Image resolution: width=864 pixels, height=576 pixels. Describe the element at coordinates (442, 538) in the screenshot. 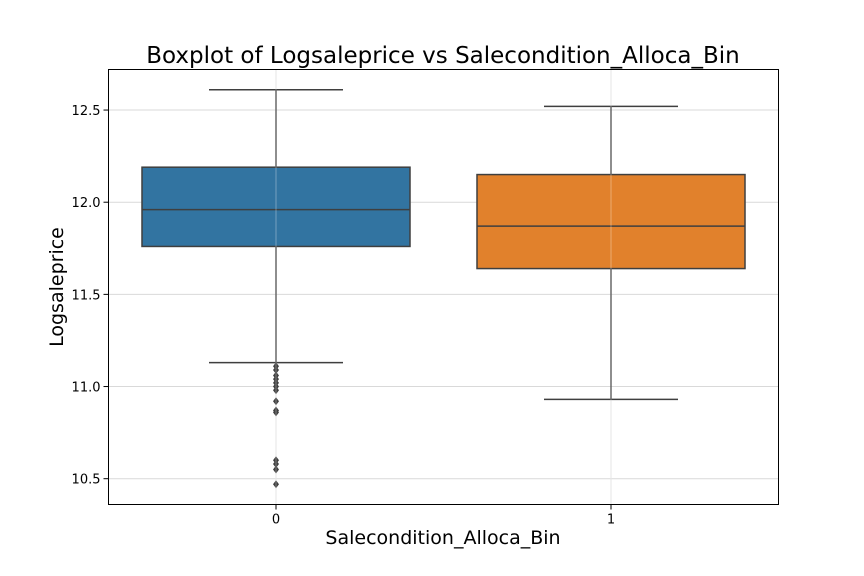

I see `x-axis-label: Salecondition_Alloca_Bin` at that location.